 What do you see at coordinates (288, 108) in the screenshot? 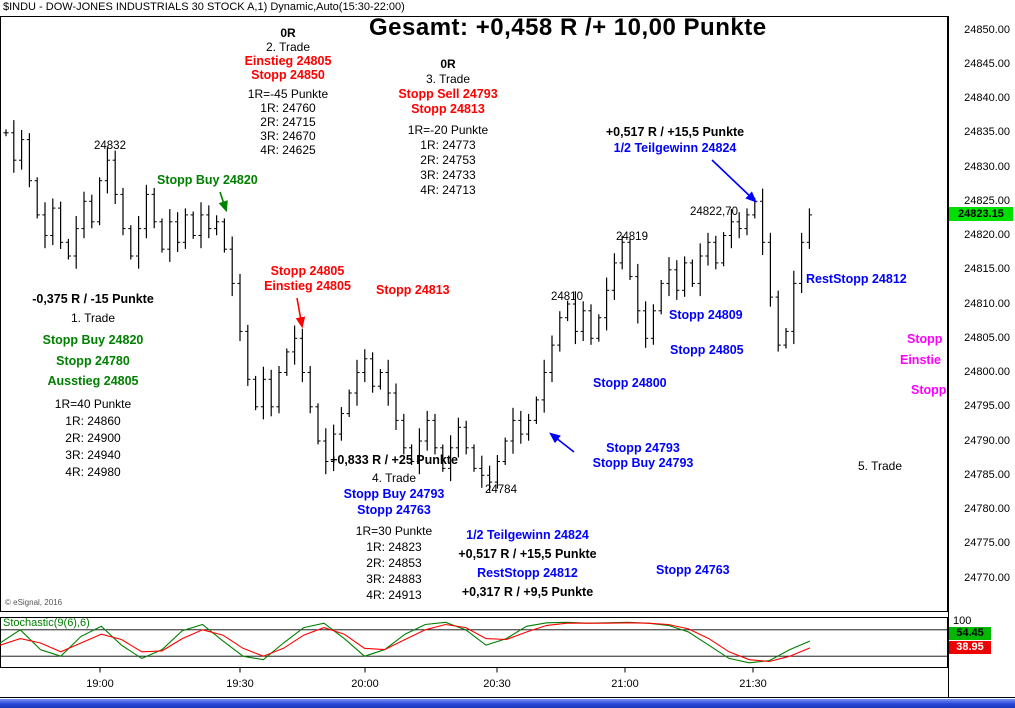
I see `trade2-annotation-line: 1R: 24760` at bounding box center [288, 108].